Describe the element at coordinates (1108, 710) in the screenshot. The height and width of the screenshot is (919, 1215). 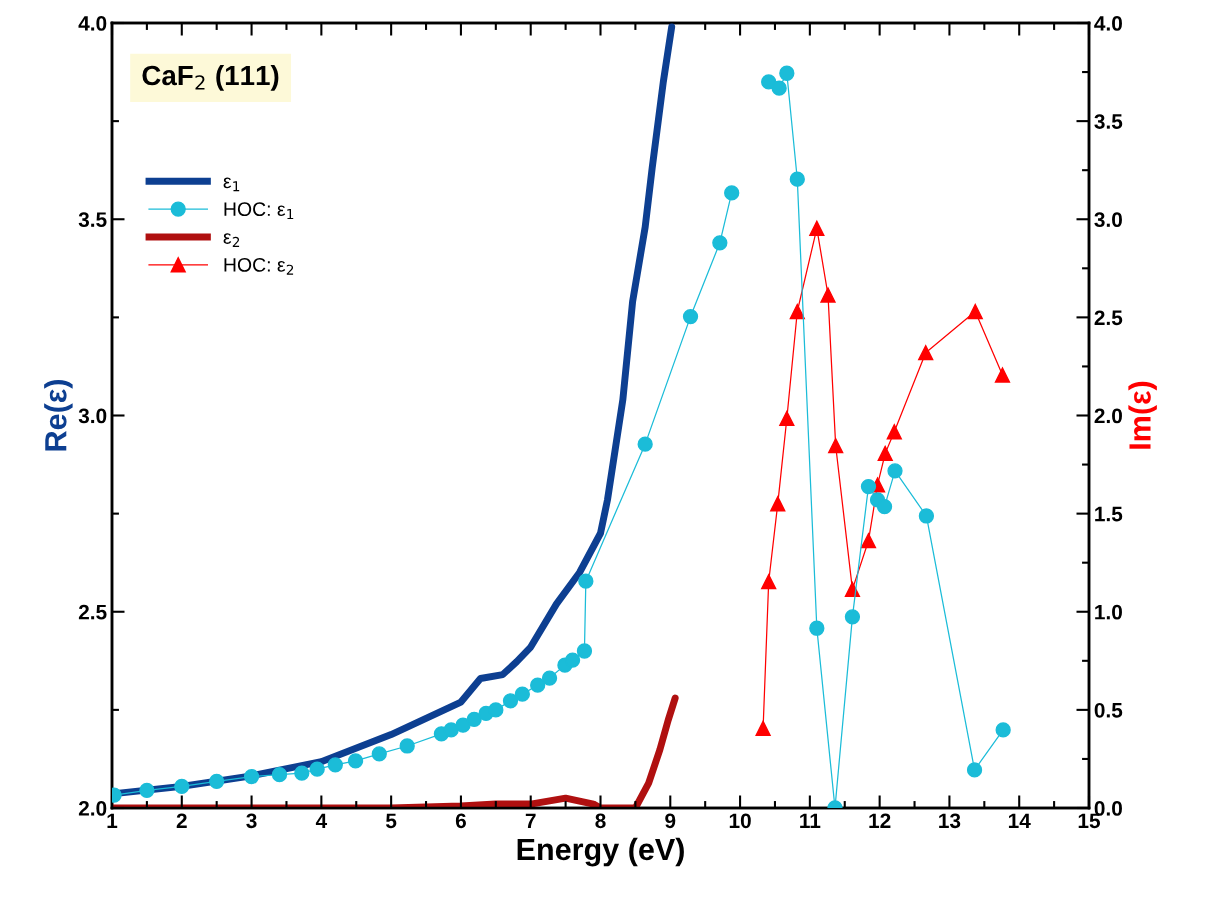
I see `y2-tick-label: 0.5` at that location.